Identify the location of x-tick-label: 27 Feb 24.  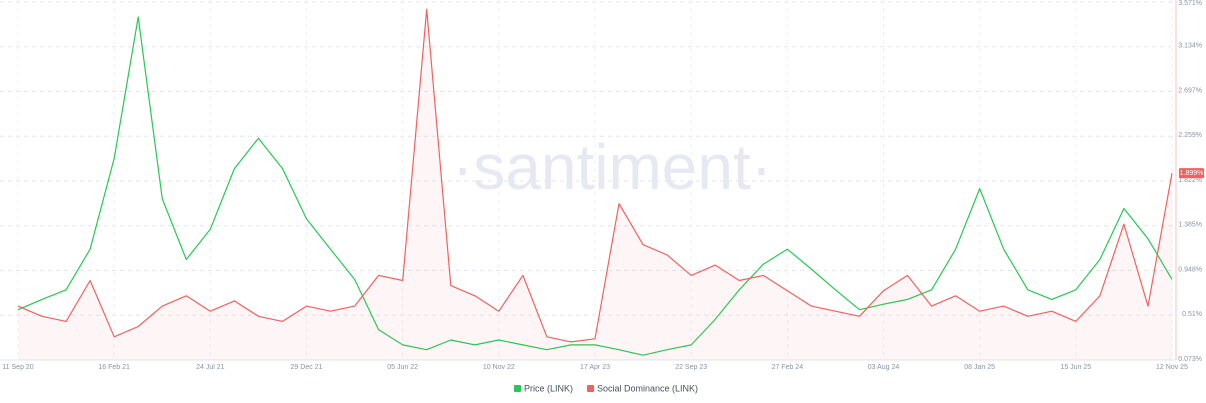
(788, 367).